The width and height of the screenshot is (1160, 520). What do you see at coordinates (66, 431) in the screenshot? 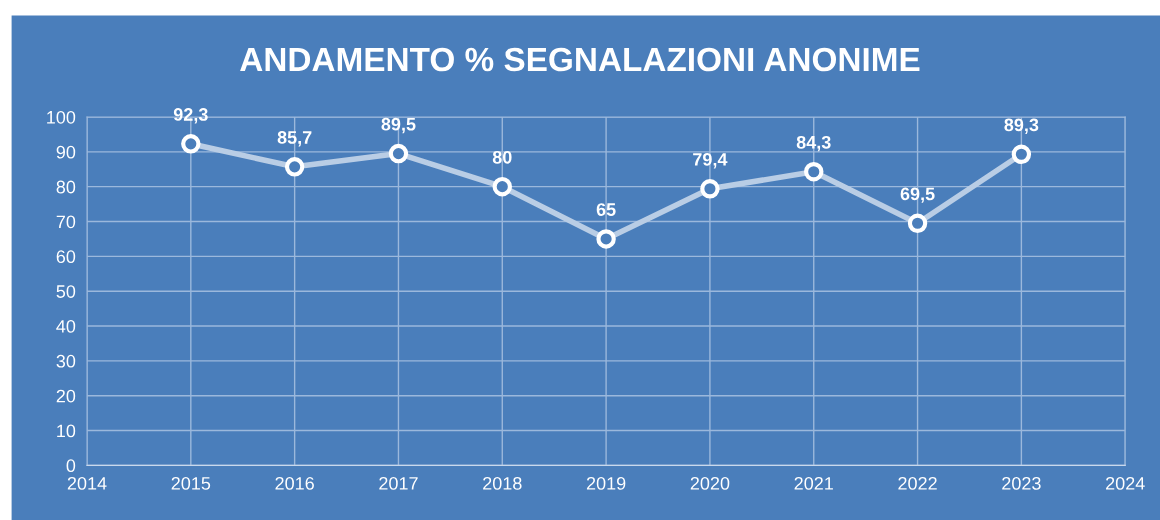
I see `y-tick-label: 10` at bounding box center [66, 431].